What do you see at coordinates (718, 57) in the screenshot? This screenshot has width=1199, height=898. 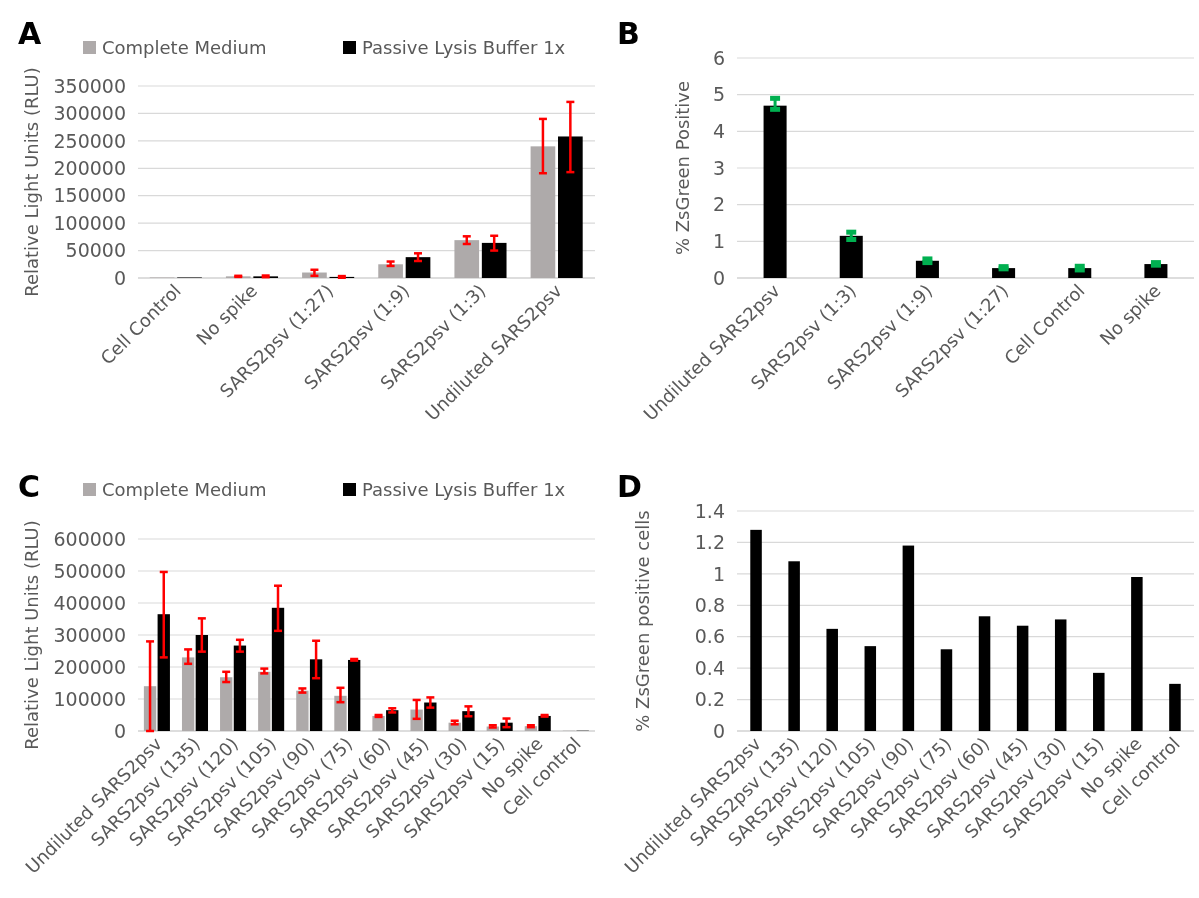 I see `y-tick-label: 6` at bounding box center [718, 57].